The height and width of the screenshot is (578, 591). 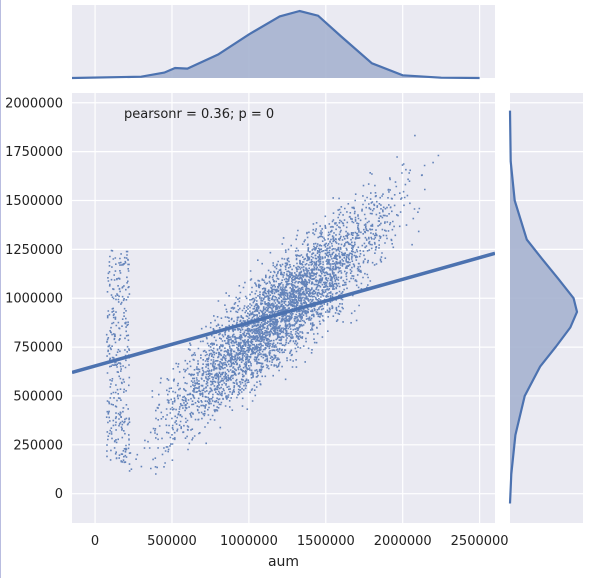 I want to click on x-tick-label: 1500000, so click(x=326, y=541).